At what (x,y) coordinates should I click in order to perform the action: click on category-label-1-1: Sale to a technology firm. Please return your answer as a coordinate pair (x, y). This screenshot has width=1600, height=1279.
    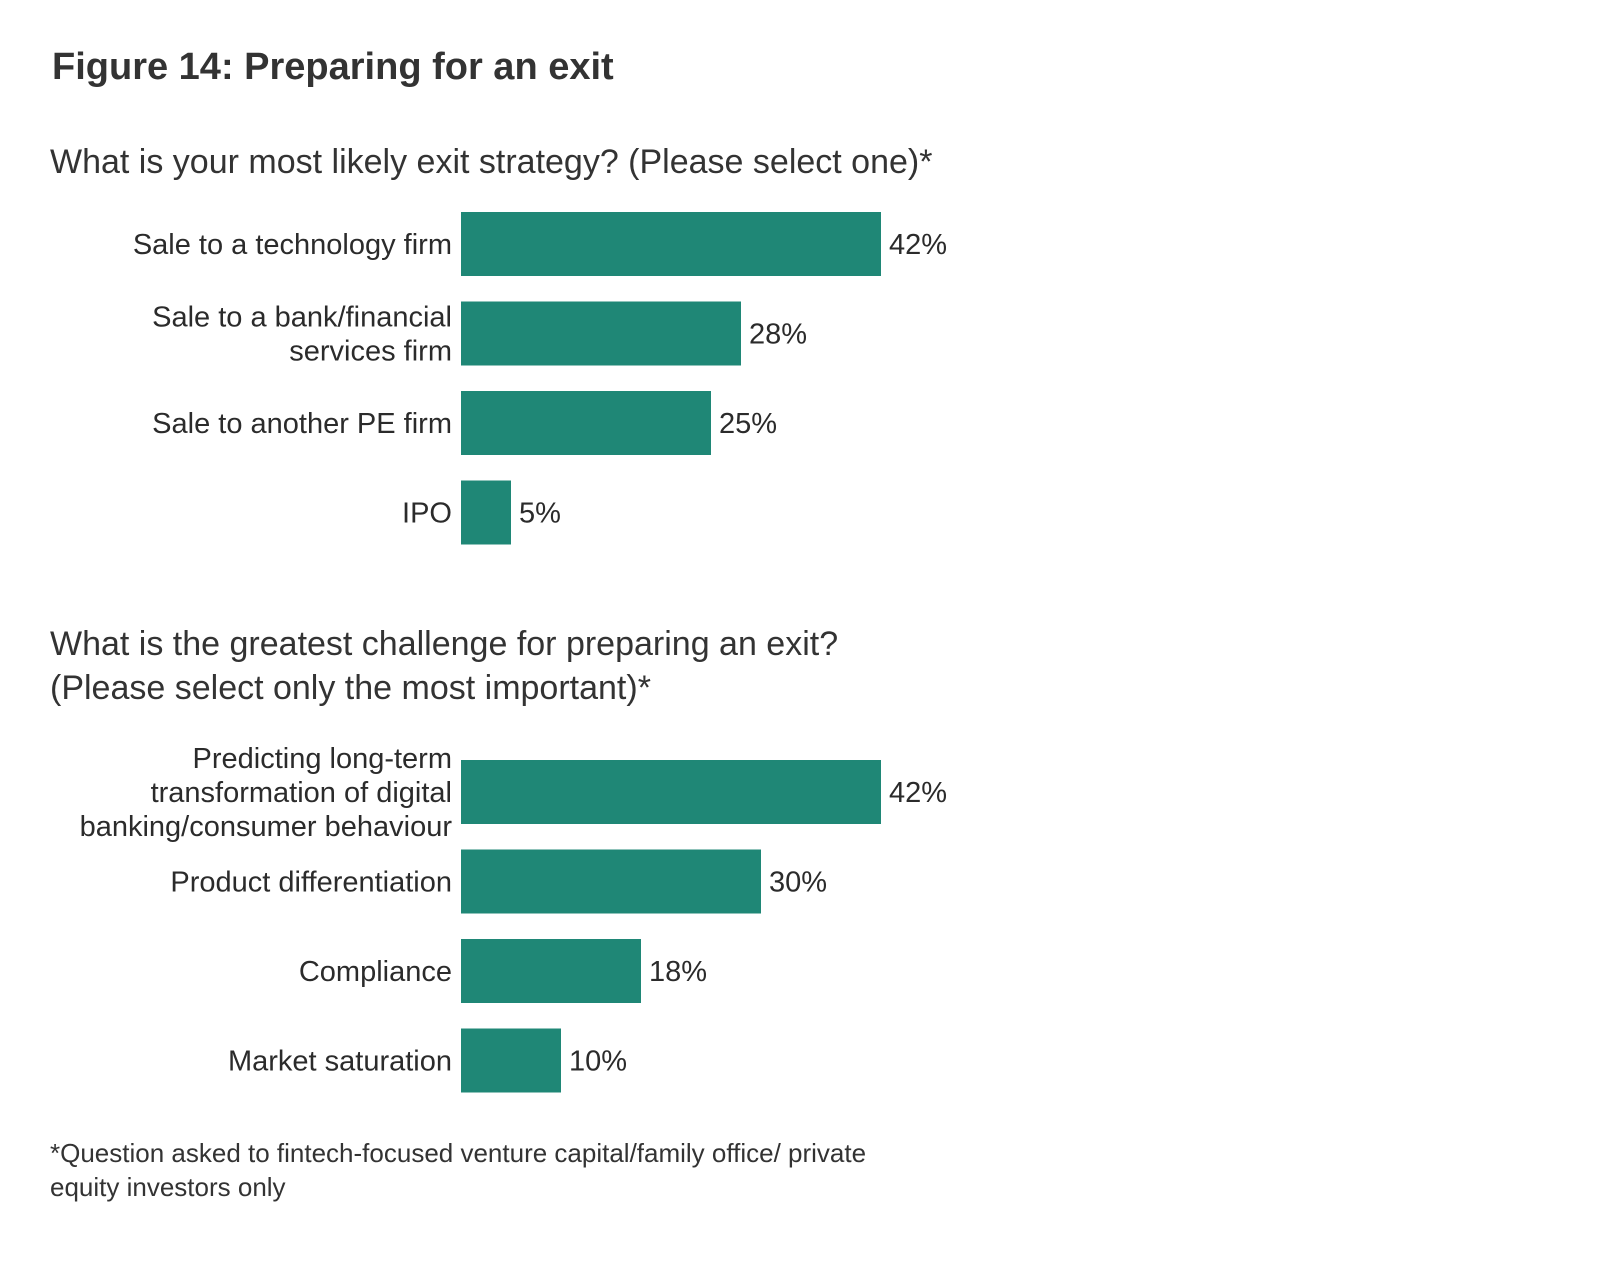
    Looking at the image, I should click on (292, 245).